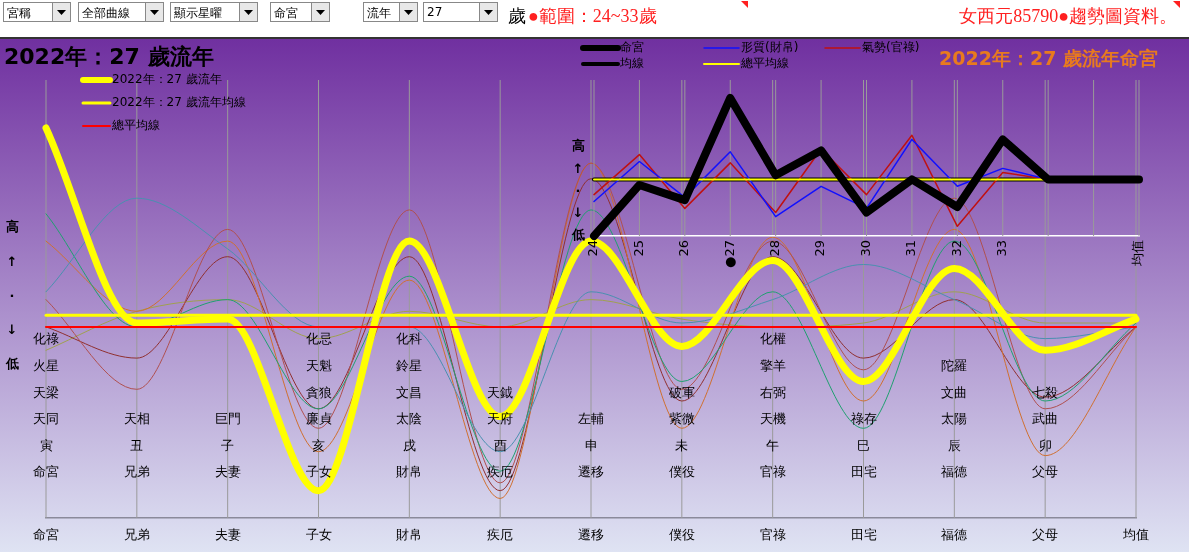  Describe the element at coordinates (19, 13) in the screenshot. I see `text: 宮稱` at that location.